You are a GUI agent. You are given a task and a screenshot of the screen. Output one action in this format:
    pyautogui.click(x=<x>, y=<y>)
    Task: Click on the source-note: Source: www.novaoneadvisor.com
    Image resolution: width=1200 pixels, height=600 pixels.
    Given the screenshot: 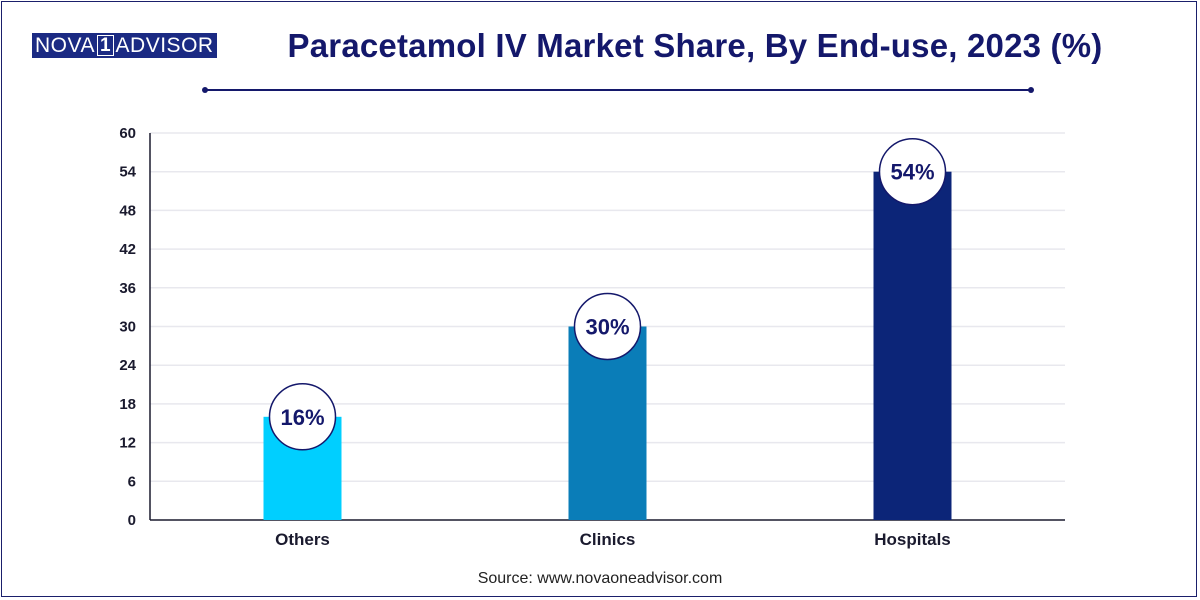 What is the action you would take?
    pyautogui.click(x=600, y=578)
    